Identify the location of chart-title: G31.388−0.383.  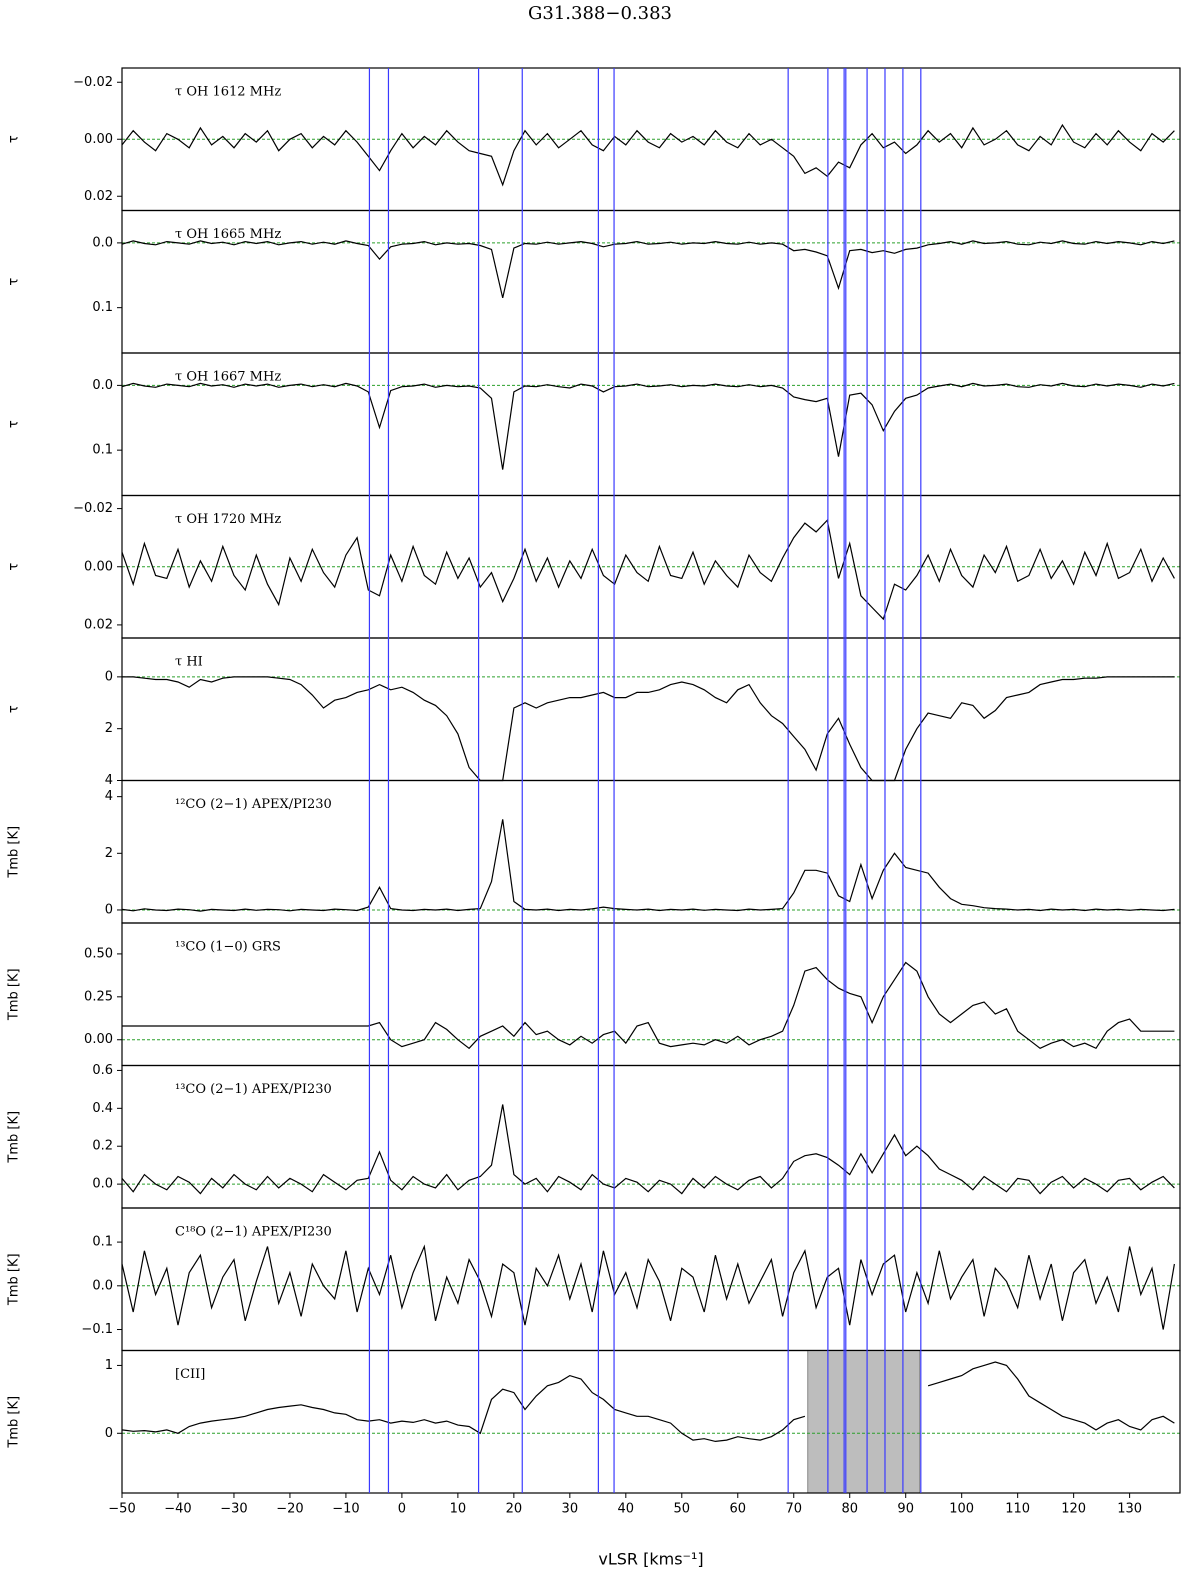
(600, 13).